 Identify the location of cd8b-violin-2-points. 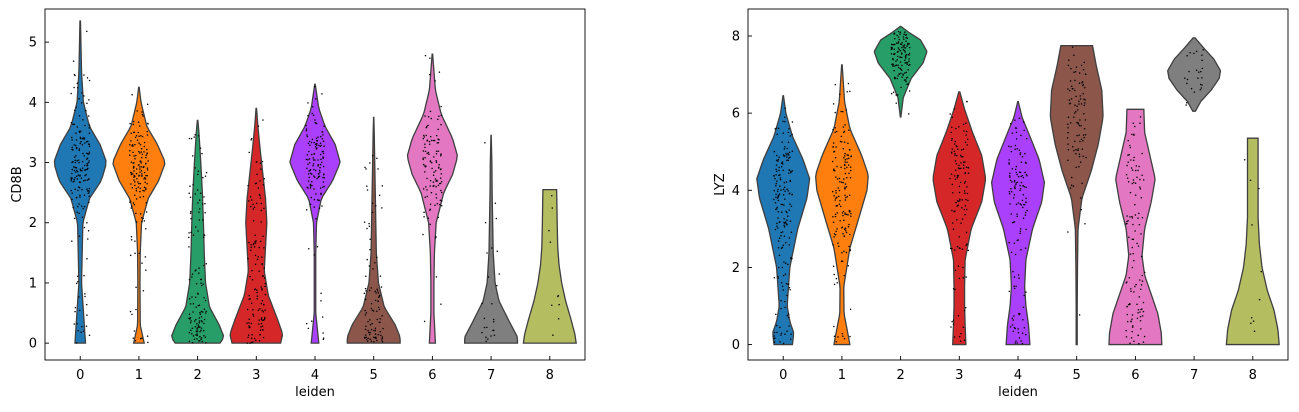
(198, 239).